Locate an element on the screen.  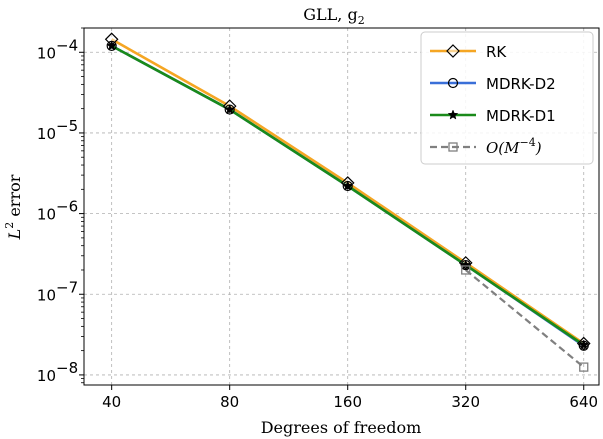
chart-title: GLL, g2 is located at coordinates (333, 16).